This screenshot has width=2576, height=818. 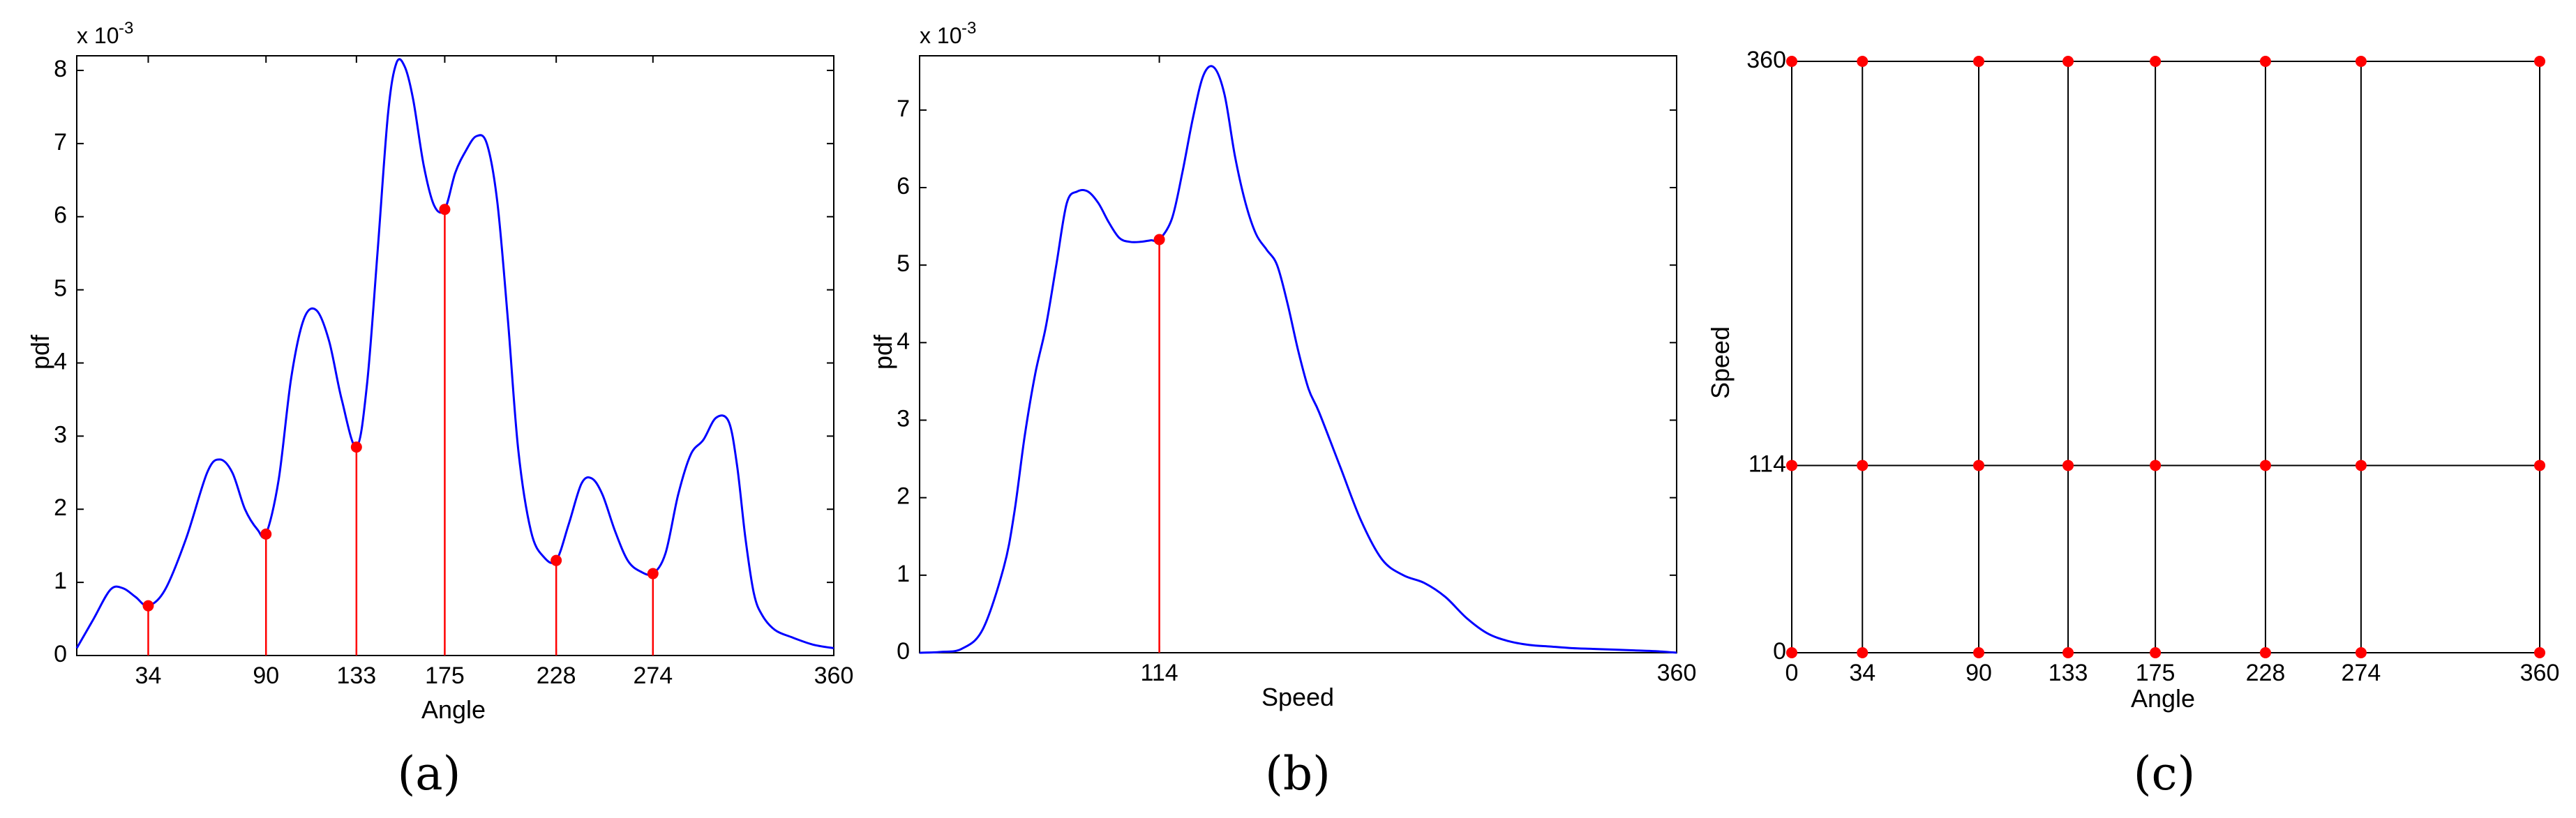 I want to click on panel-a-y-tick-label: 4, so click(x=60, y=361).